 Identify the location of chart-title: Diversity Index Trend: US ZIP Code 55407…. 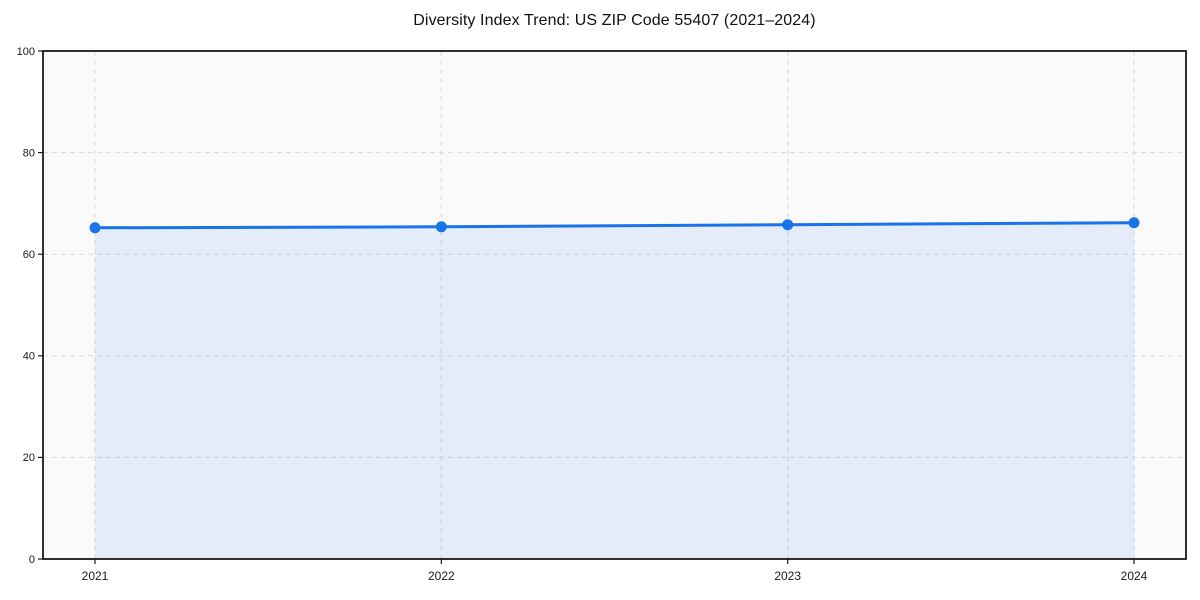
(614, 20).